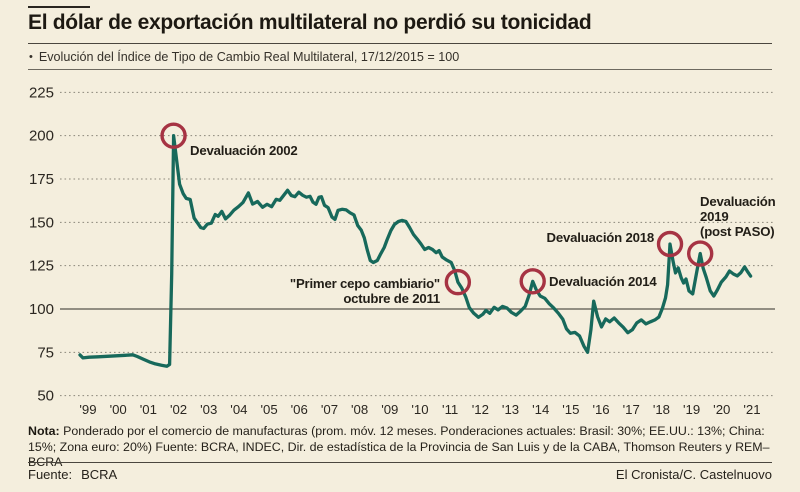 Image resolution: width=800 pixels, height=492 pixels. I want to click on x-axis-tick-label: '12, so click(480, 409).